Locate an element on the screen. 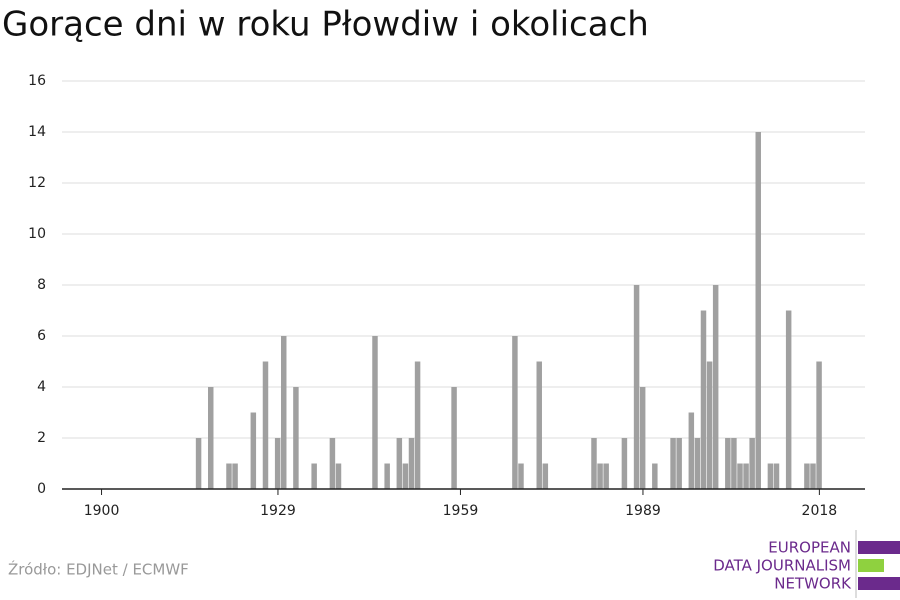 This screenshot has height=600, width=900. y-tick-label: 10 is located at coordinates (37, 234).